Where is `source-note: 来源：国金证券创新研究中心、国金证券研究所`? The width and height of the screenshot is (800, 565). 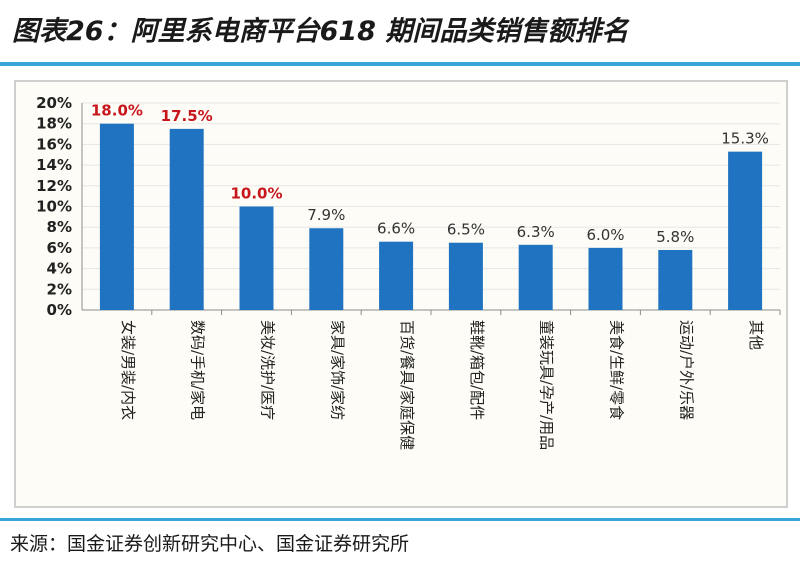
source-note: 来源：国金证券创新研究中心、国金证券研究所 is located at coordinates (210, 544).